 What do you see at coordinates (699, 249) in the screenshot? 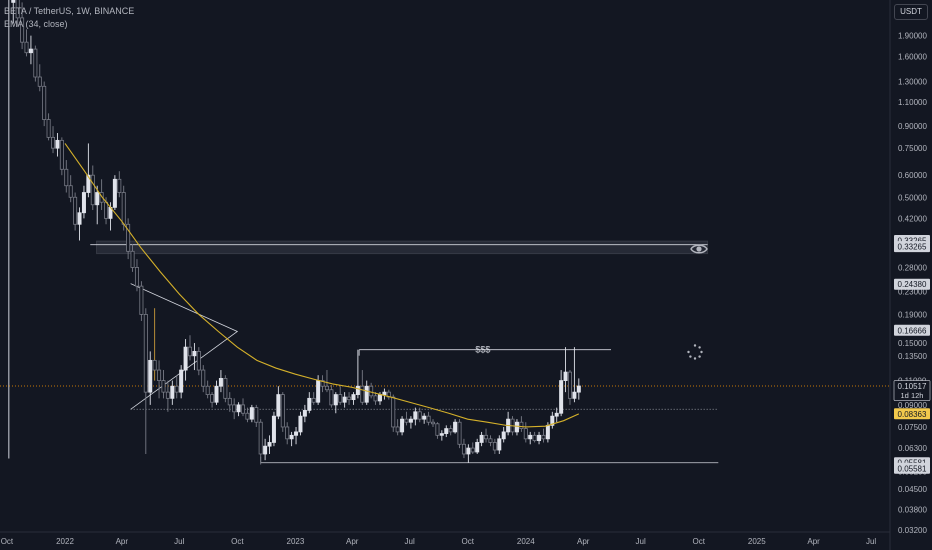
I see `eye-icon` at bounding box center [699, 249].